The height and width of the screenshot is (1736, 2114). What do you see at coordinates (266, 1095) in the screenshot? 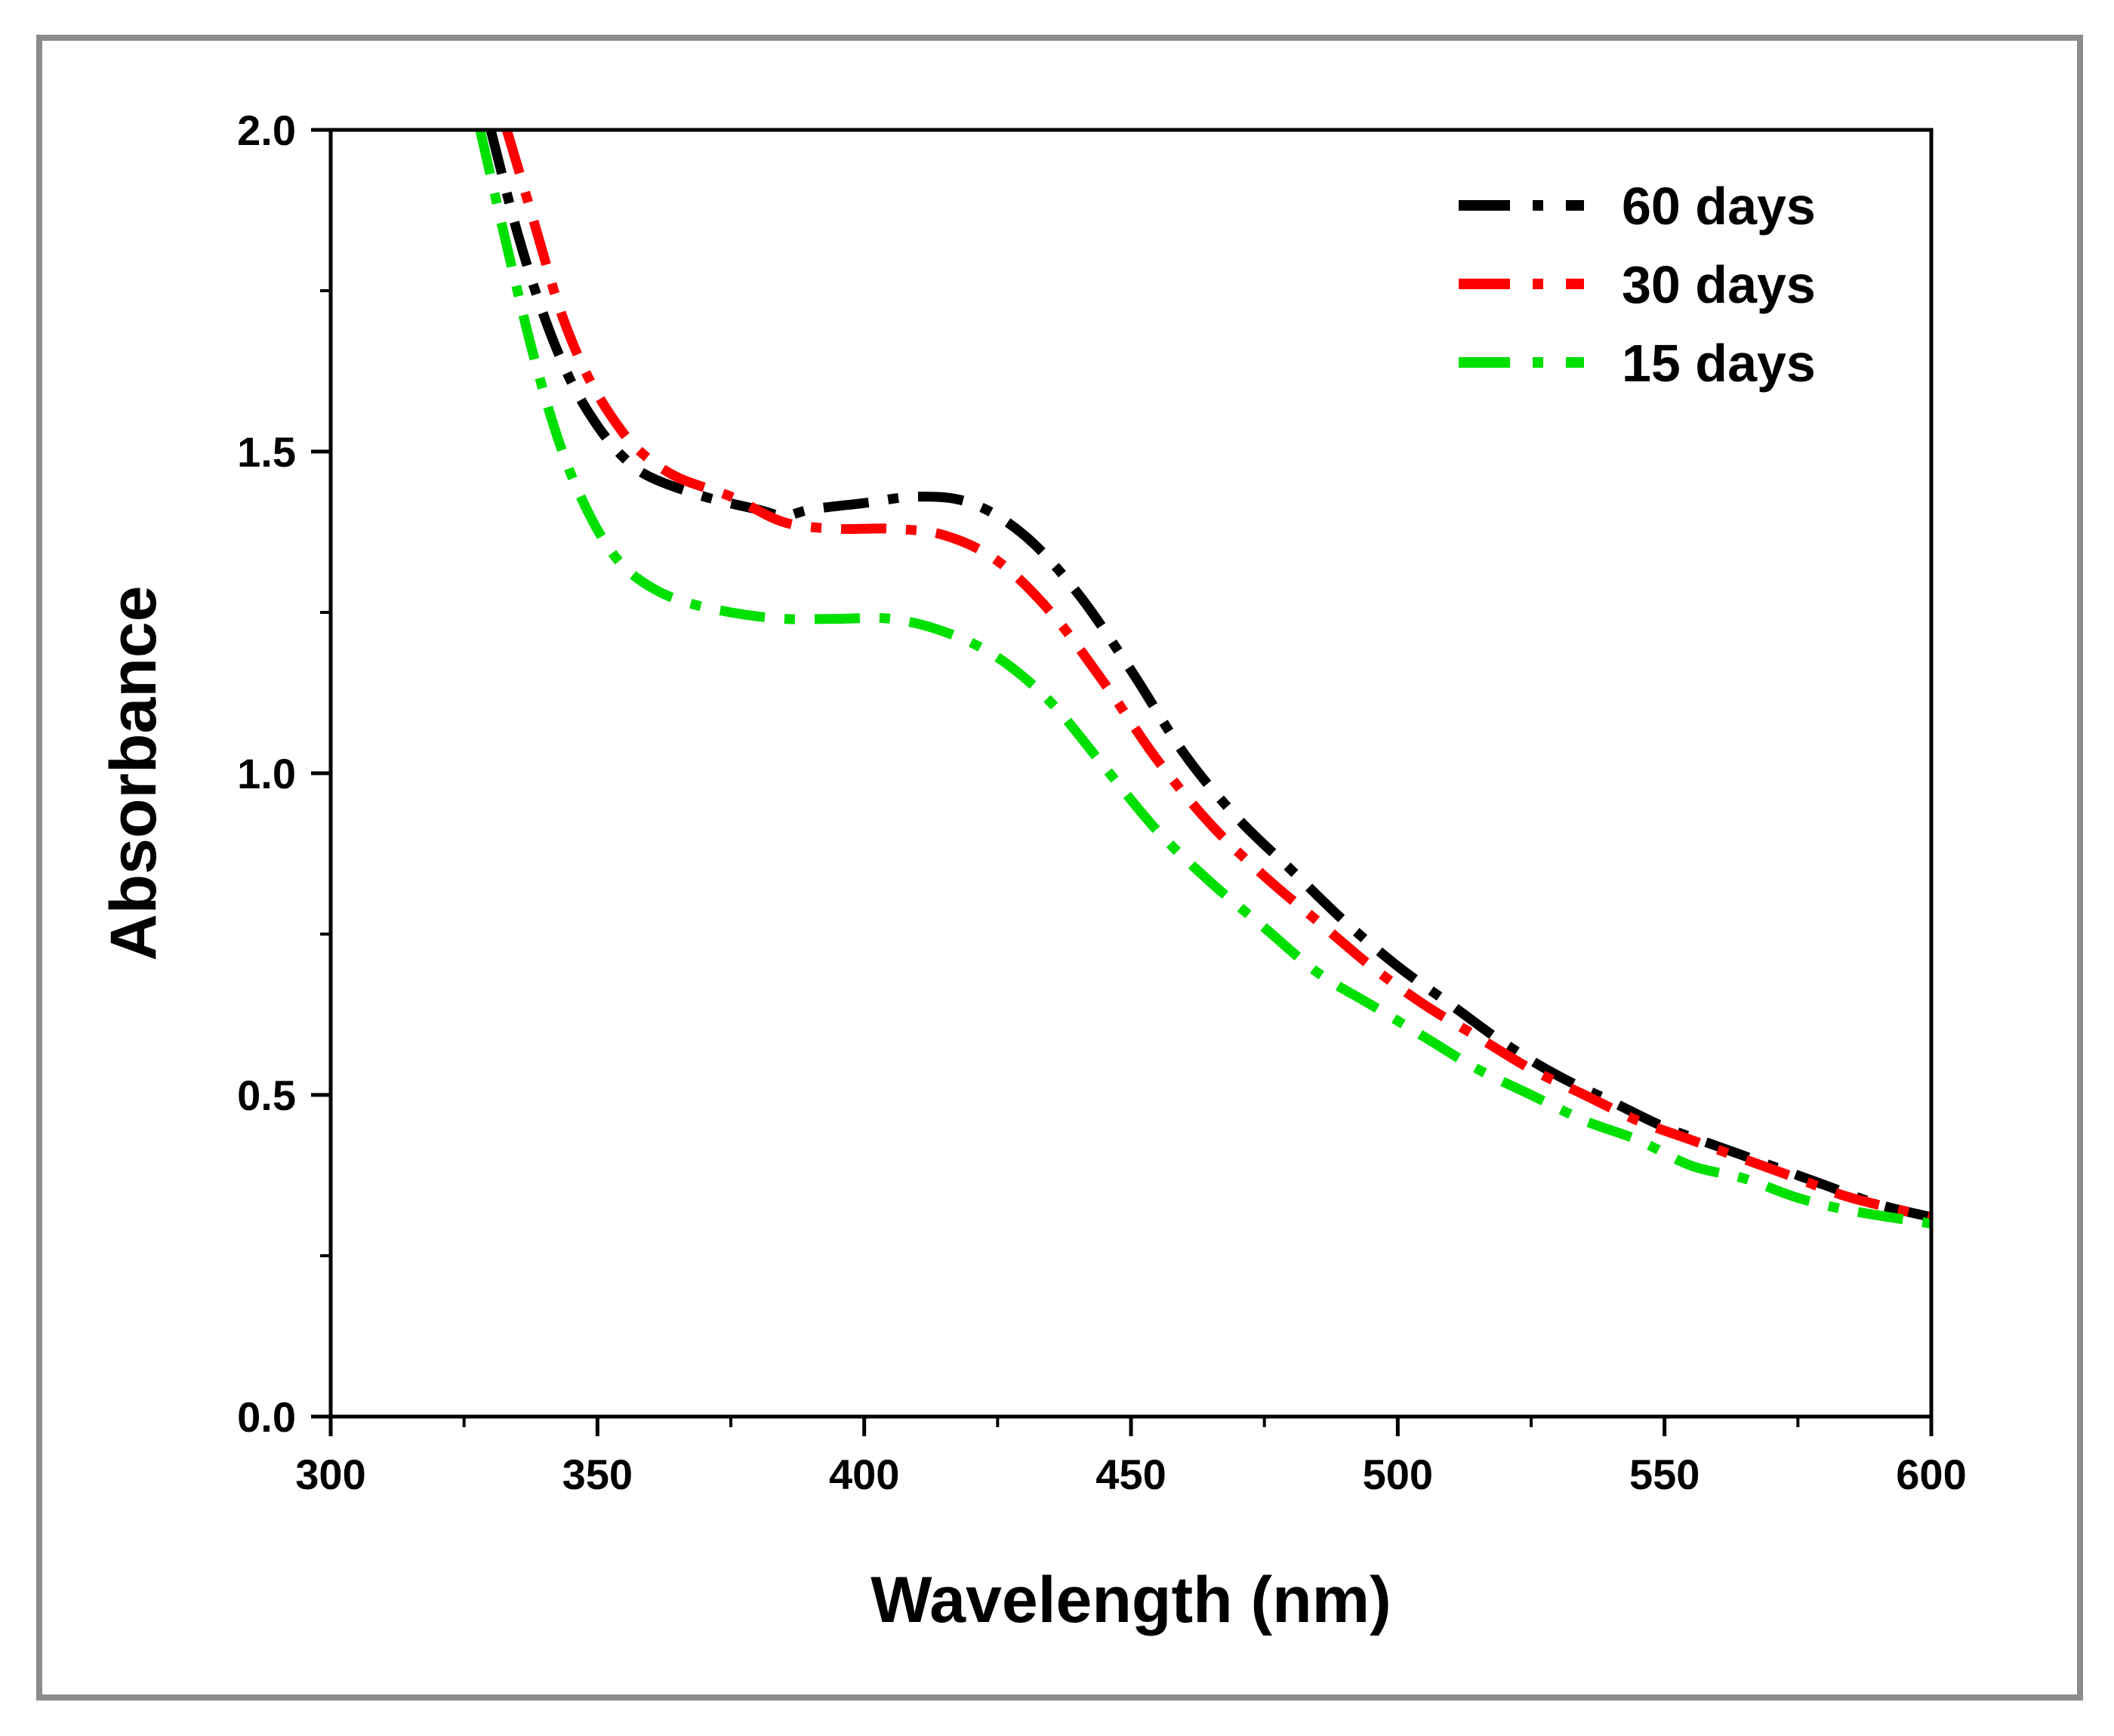
I see `y-tick-label: 0.5` at bounding box center [266, 1095].